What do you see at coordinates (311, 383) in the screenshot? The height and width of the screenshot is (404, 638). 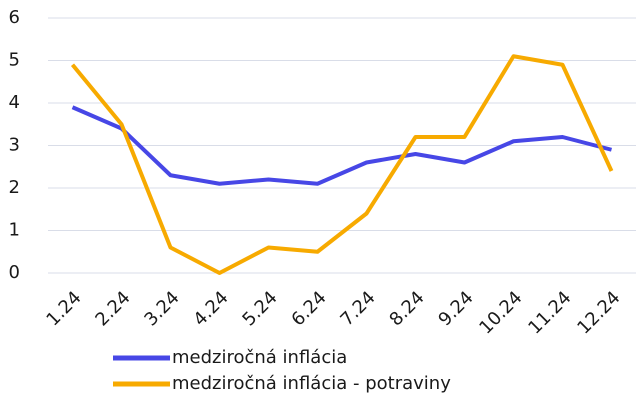 I see `legend-label: medziročná inflácia - potraviny` at bounding box center [311, 383].